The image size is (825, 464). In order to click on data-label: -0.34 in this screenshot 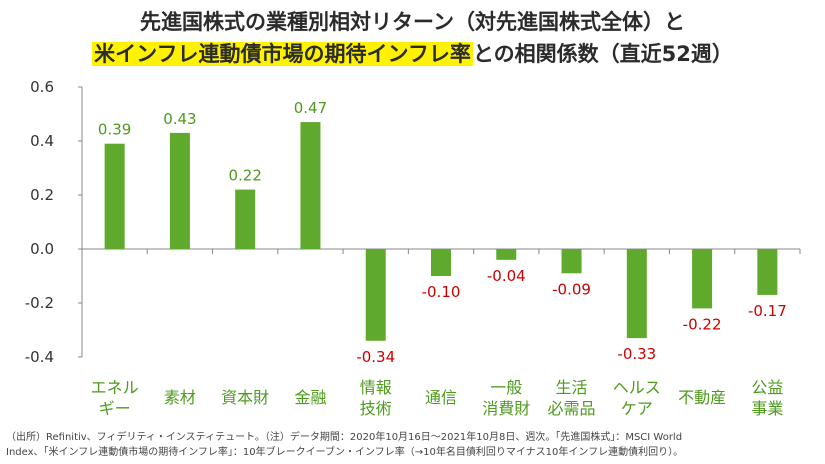, I will do `click(375, 357)`.